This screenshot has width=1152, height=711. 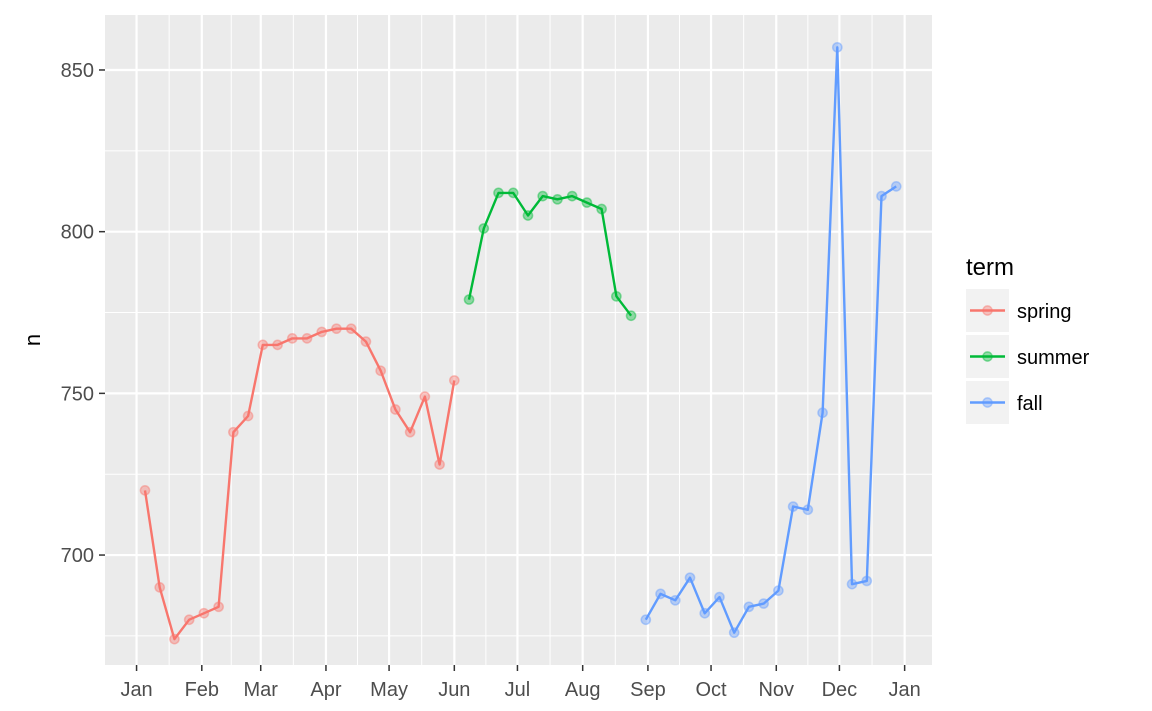 I want to click on x-tick-label: Dec, so click(x=840, y=690).